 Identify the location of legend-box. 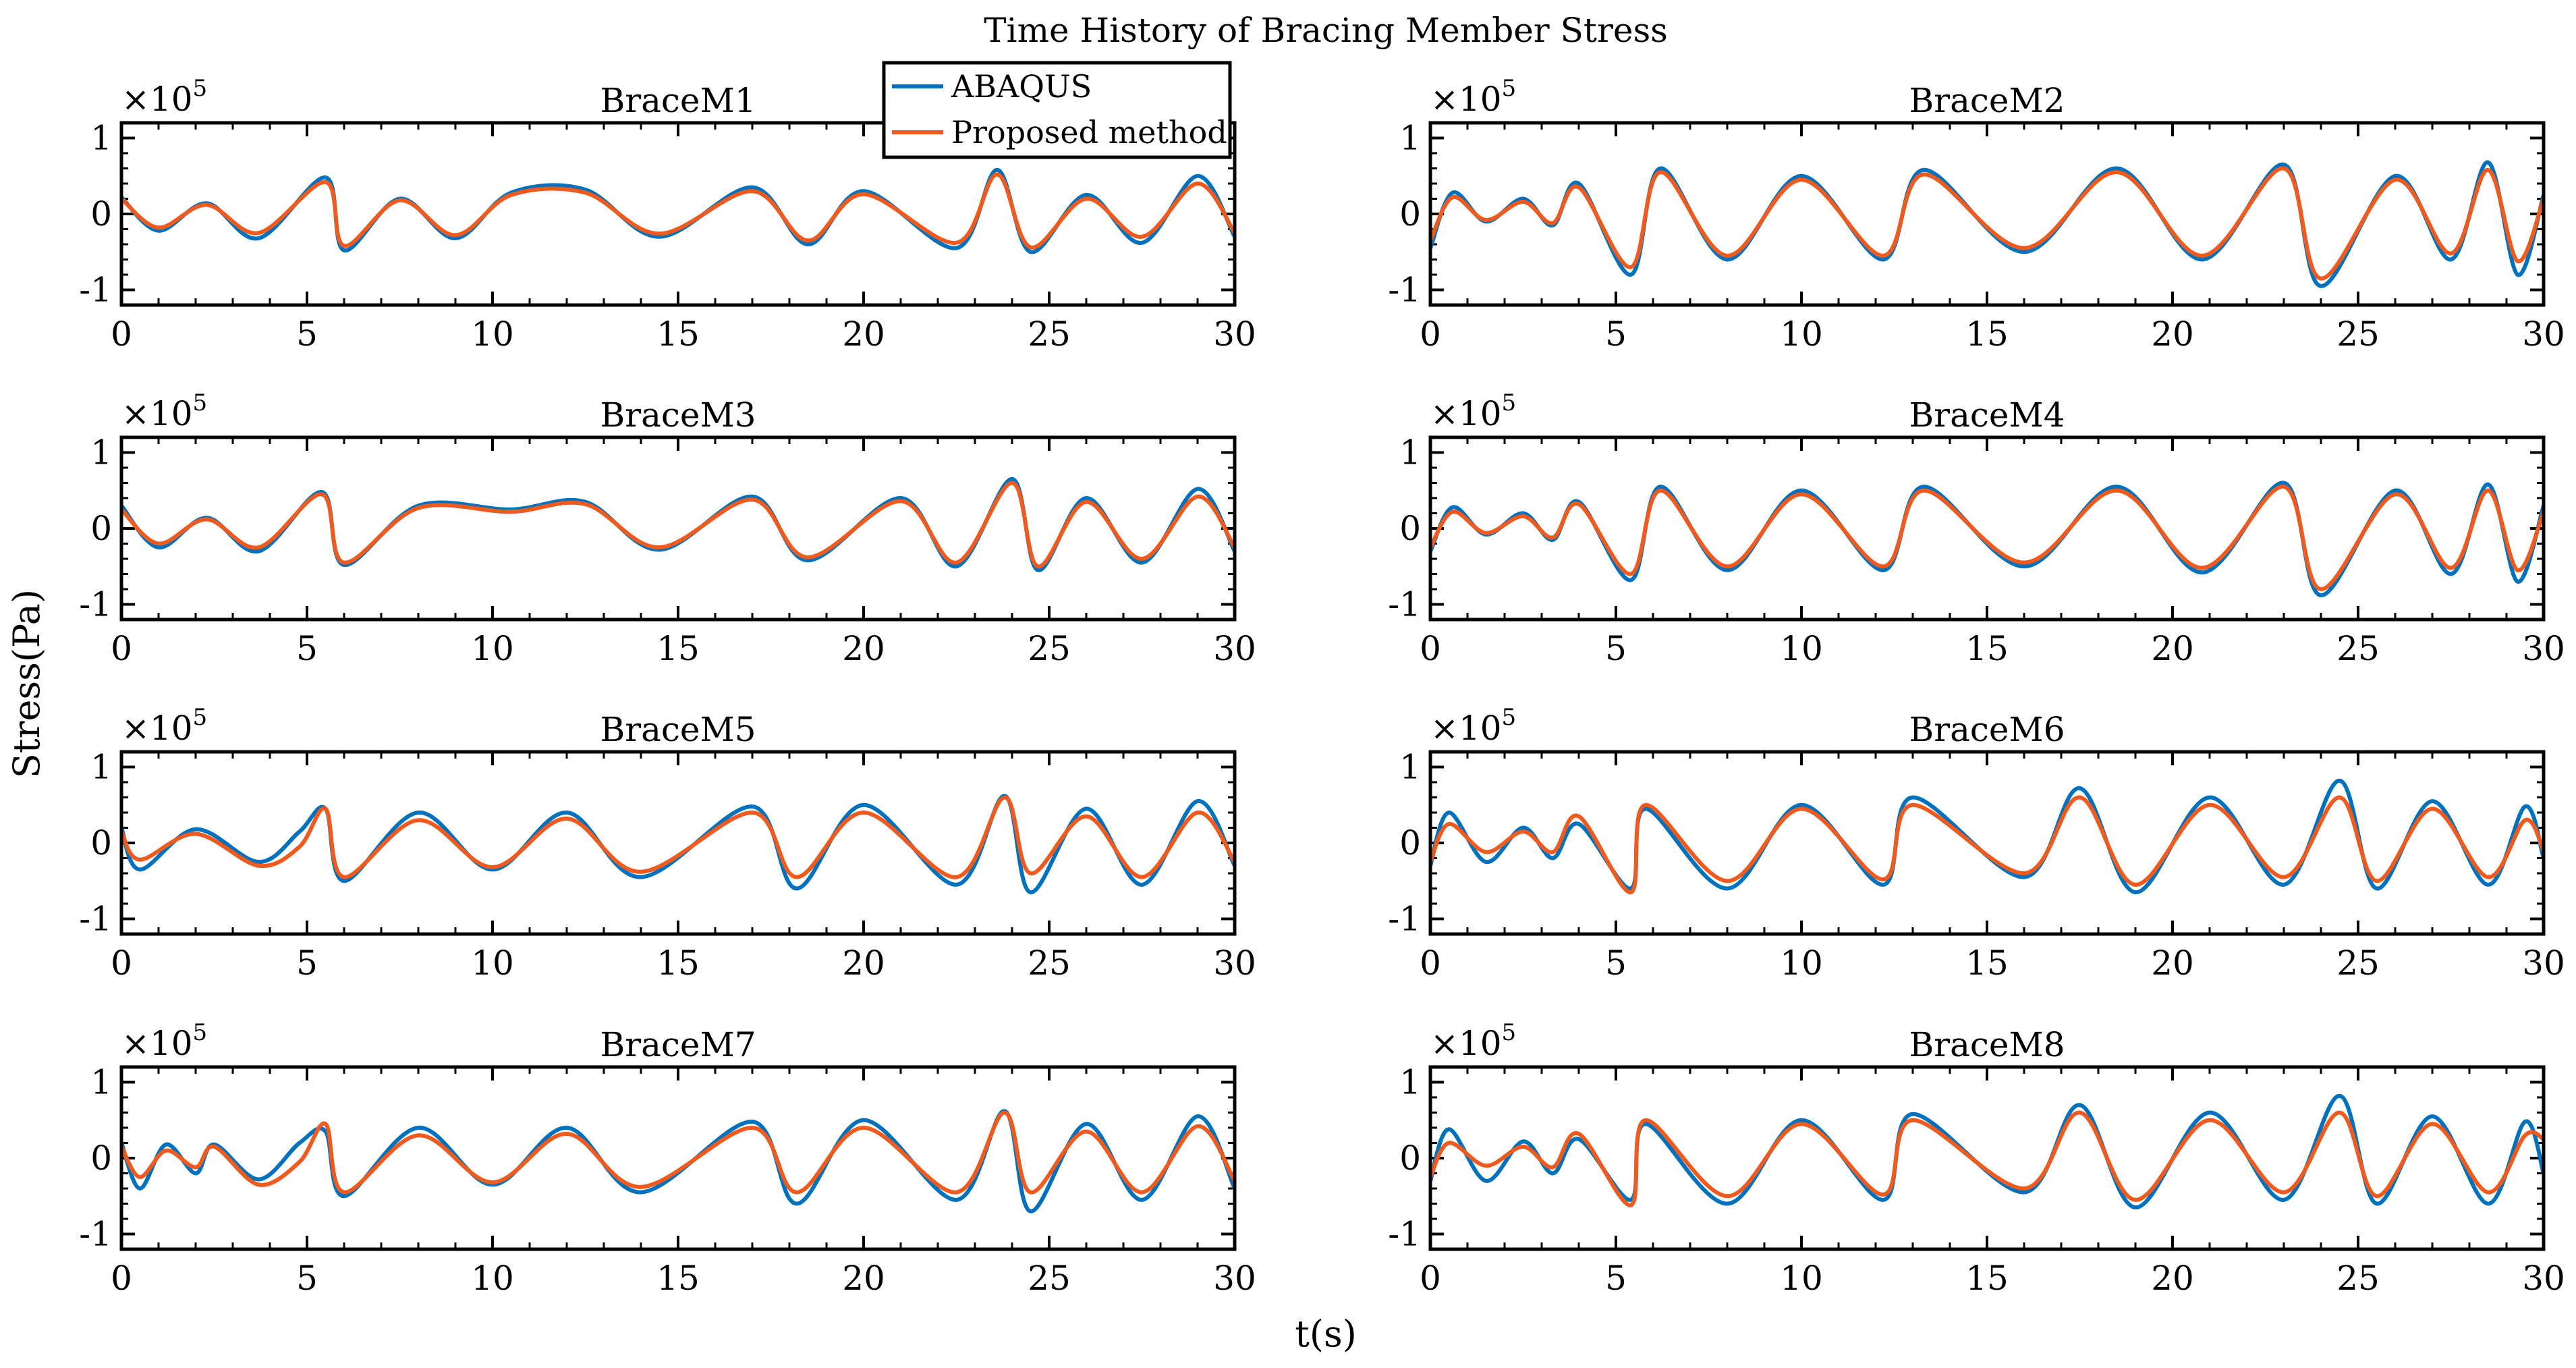
(1057, 110).